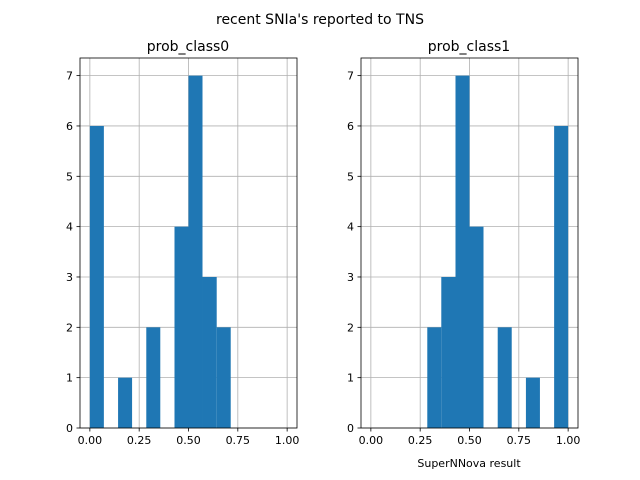 This screenshot has width=640, height=480. Describe the element at coordinates (469, 463) in the screenshot. I see `x-axis-label-prob-class1: SuperNNova result` at that location.